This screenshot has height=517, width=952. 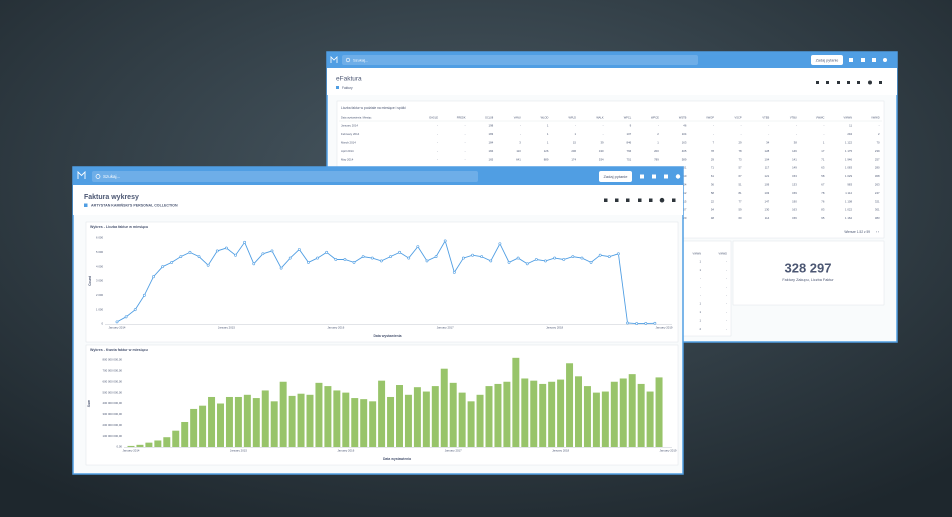 What do you see at coordinates (397, 459) in the screenshot?
I see `x-axis-label: Data wystawienia` at bounding box center [397, 459].